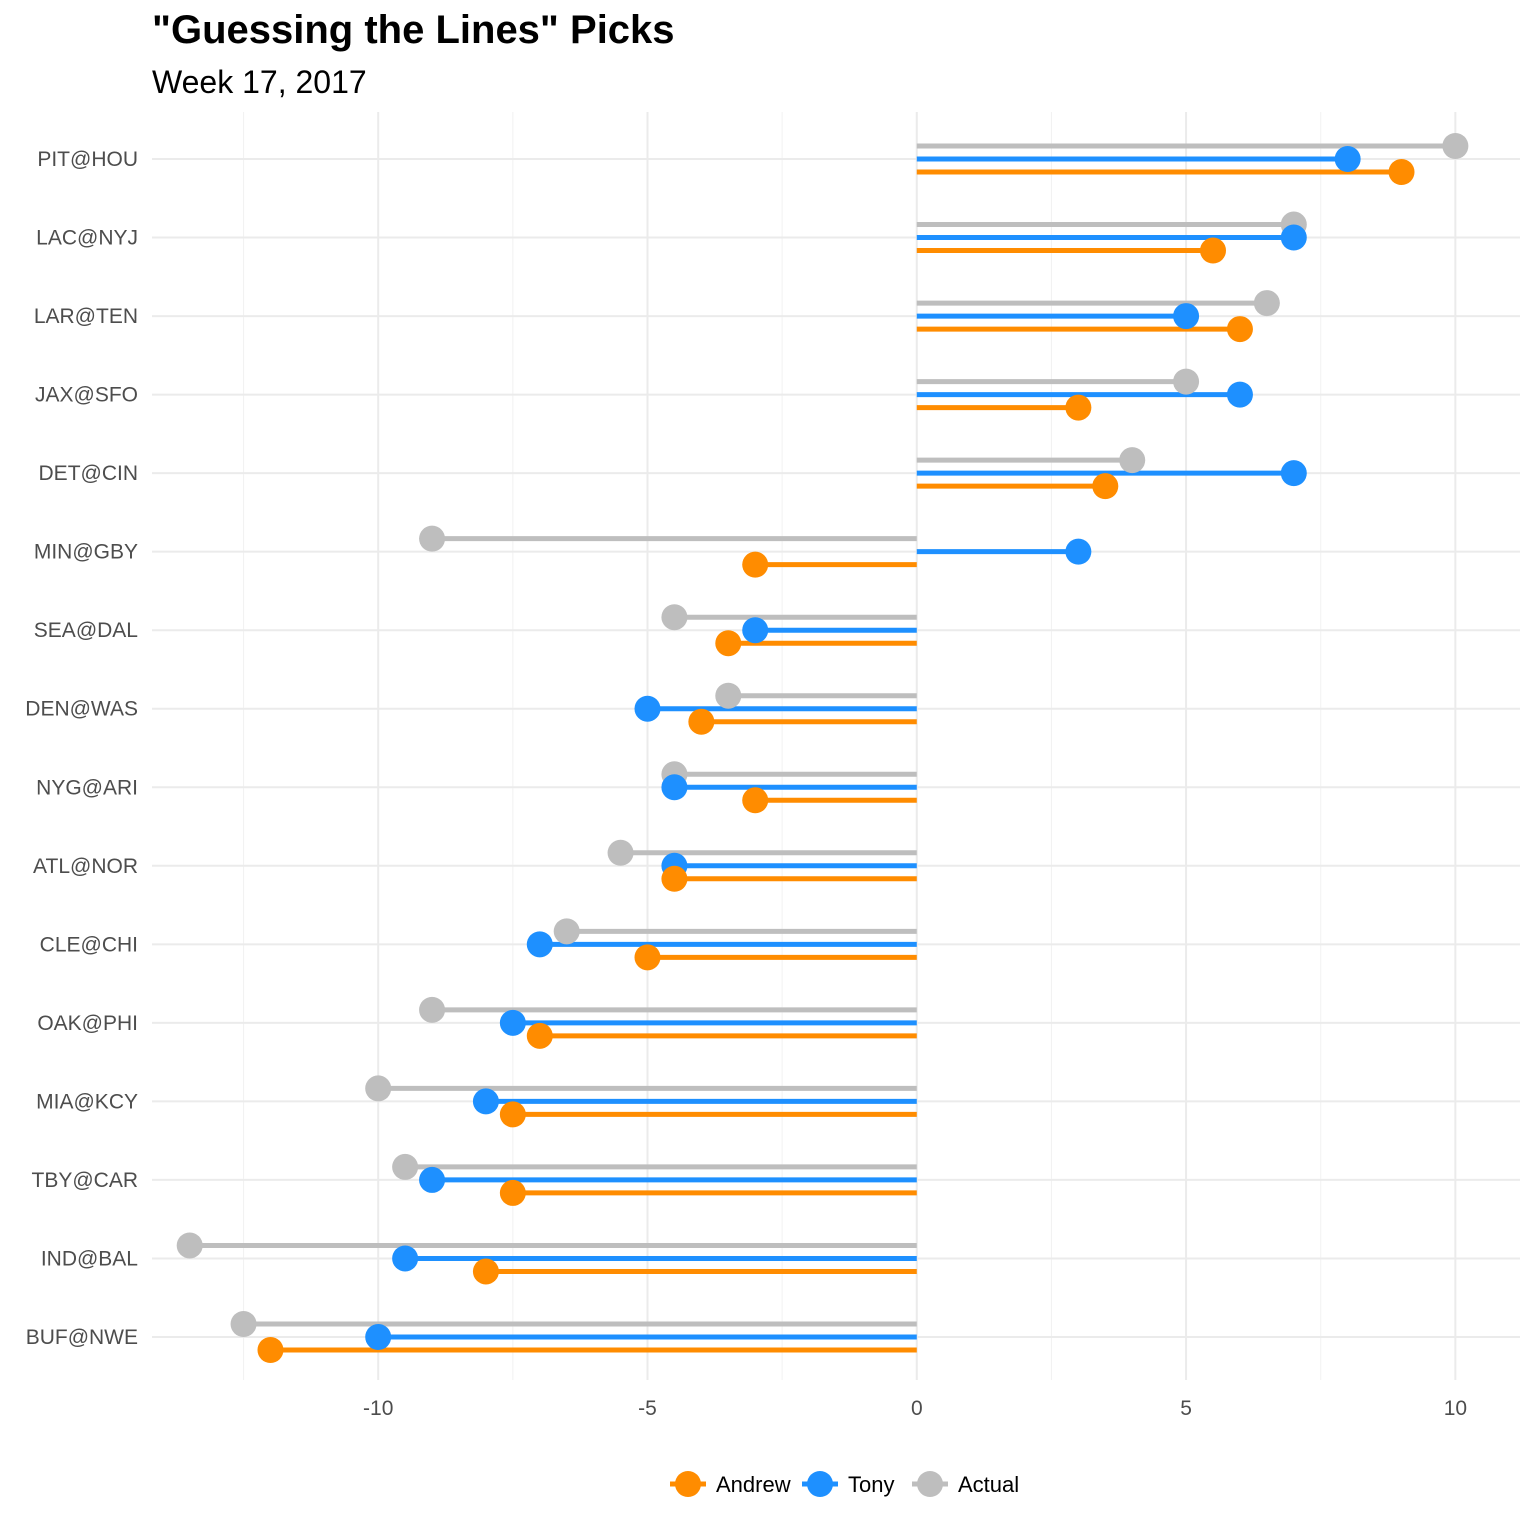 The height and width of the screenshot is (1536, 1536). I want to click on y-tick-label: CLE@CHI, so click(89, 944).